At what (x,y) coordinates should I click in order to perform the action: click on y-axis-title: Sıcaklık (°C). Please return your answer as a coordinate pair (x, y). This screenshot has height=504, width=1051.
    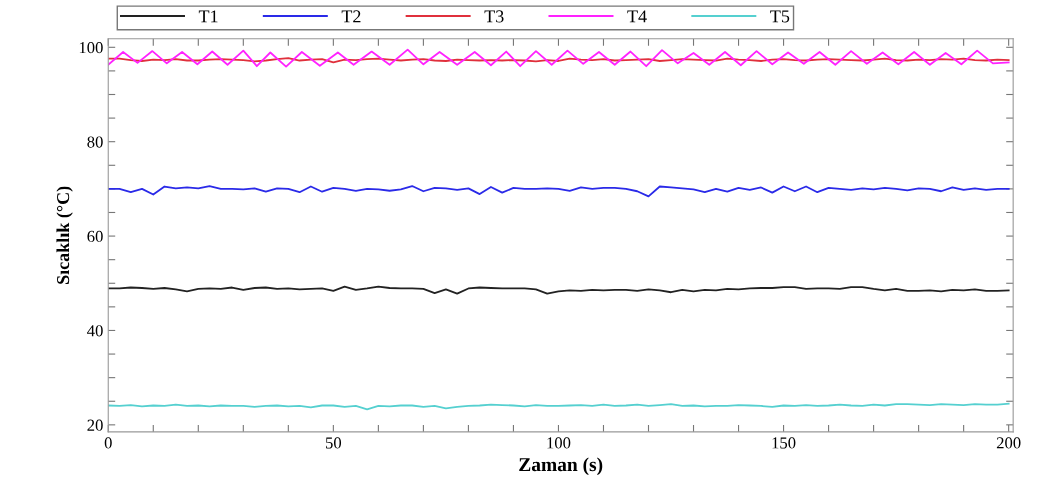
    Looking at the image, I should click on (64, 235).